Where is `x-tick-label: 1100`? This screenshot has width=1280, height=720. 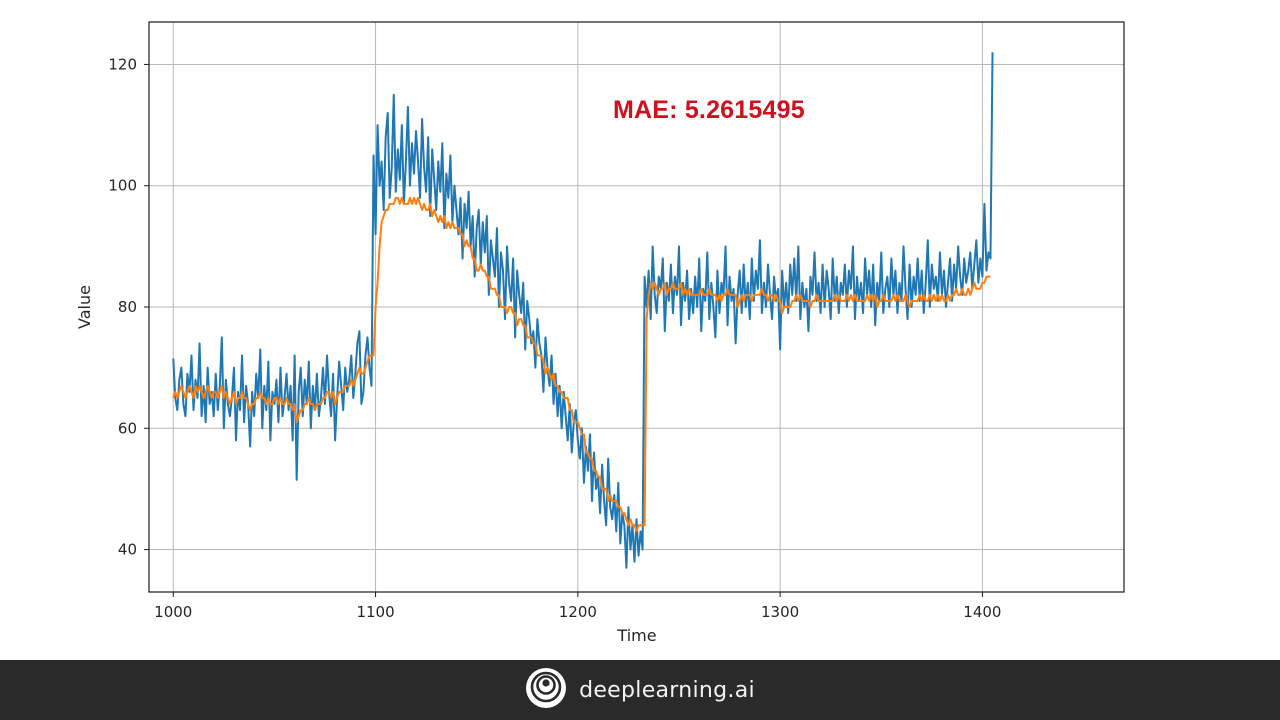 x-tick-label: 1100 is located at coordinates (375, 612).